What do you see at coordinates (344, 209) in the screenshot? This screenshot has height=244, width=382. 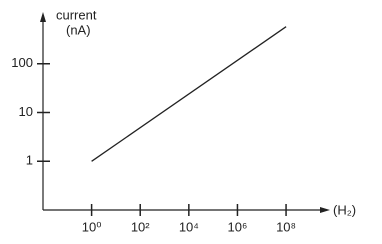 I see `x-label: (H₂)` at bounding box center [344, 209].